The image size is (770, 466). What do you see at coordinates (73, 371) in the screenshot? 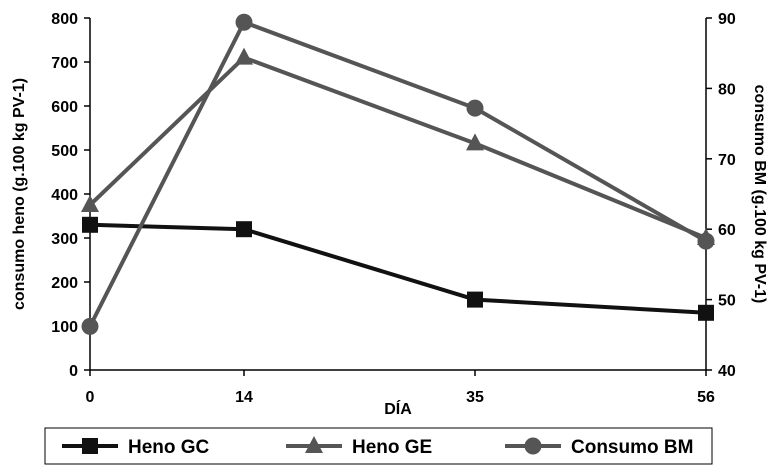
I see `y-tick-left-label: 0` at bounding box center [73, 371].